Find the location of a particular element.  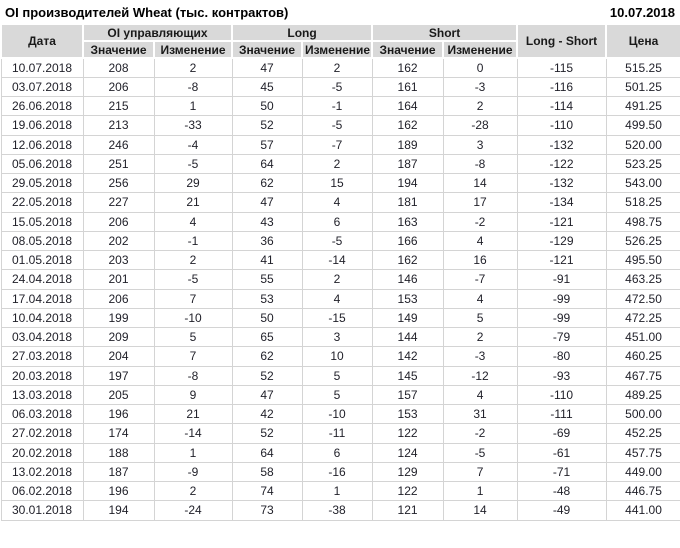

long-change-cell: -14 is located at coordinates (337, 260).